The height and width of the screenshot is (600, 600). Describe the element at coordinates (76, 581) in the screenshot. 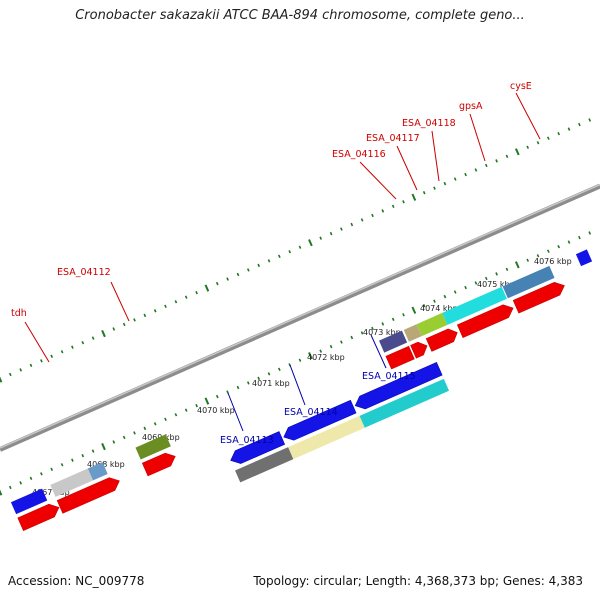

I see `accession-text: Accession: NC_009778` at that location.